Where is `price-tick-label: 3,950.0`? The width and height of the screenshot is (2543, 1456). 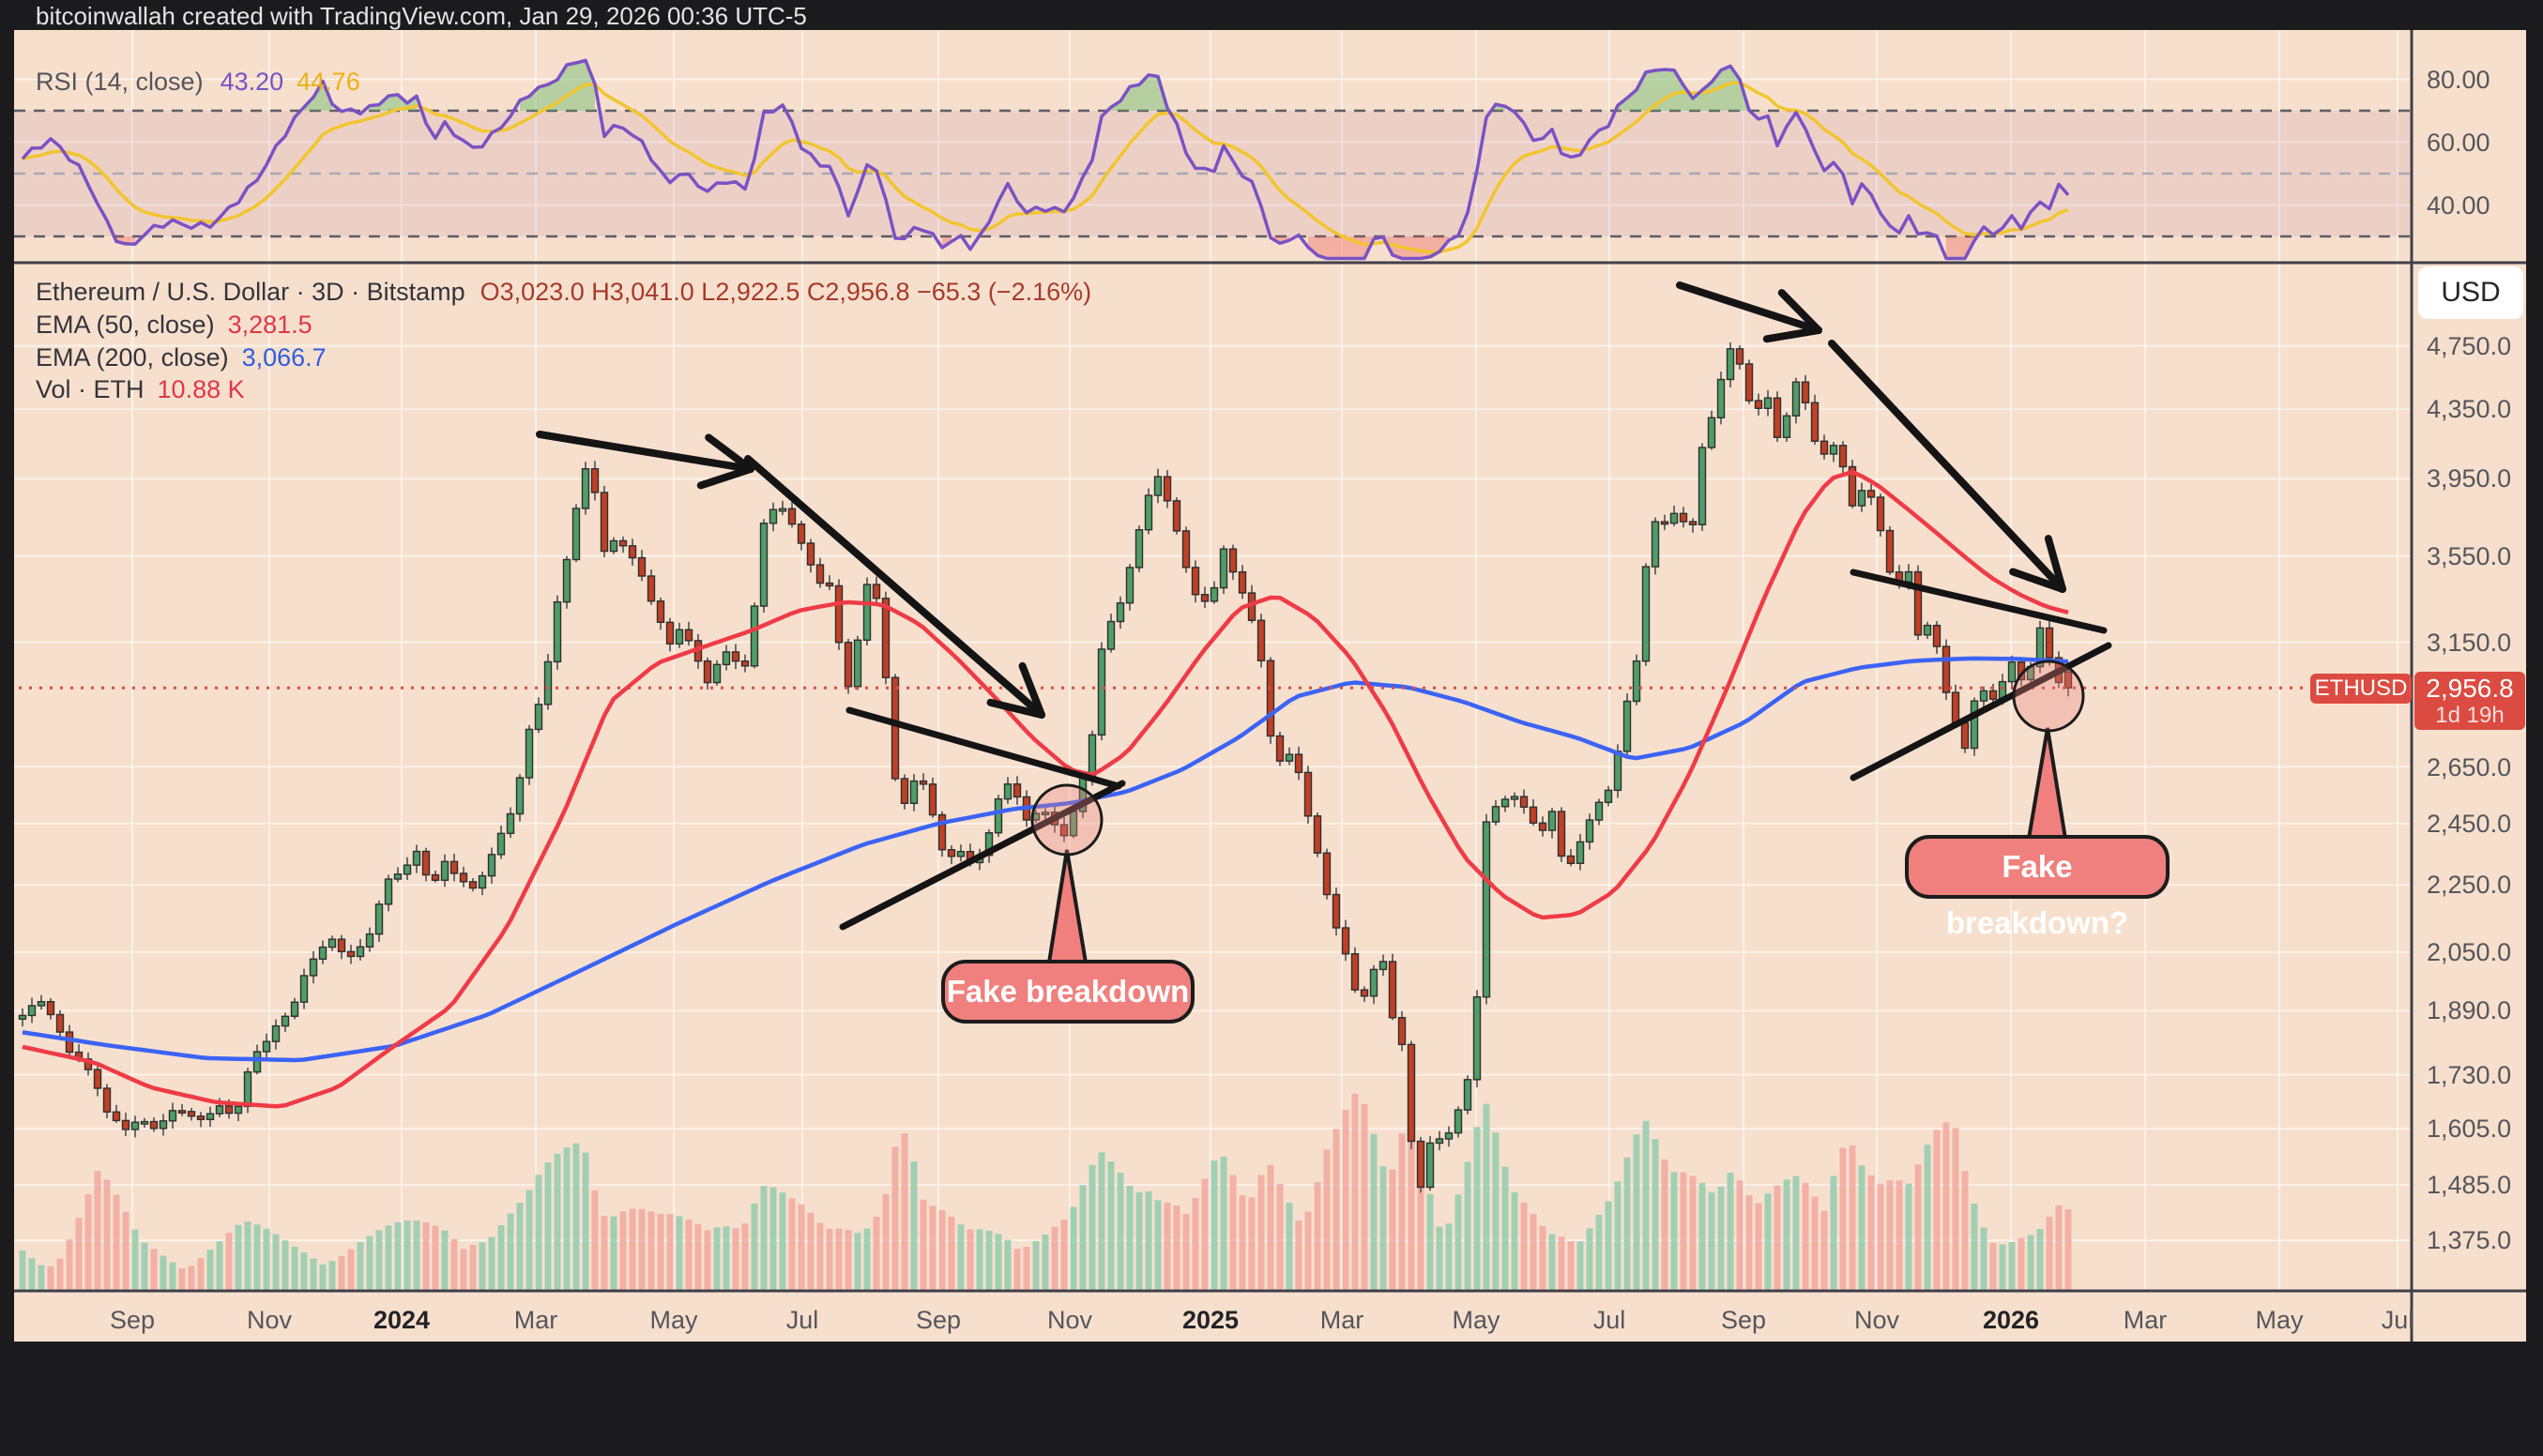 price-tick-label: 3,950.0 is located at coordinates (2469, 478).